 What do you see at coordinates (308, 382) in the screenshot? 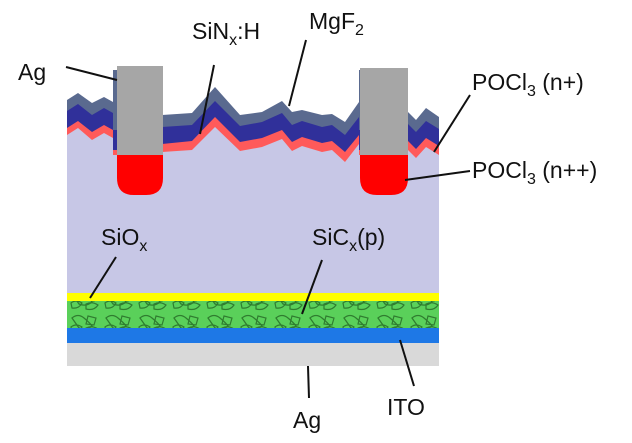
I see `leader-ag-bottom` at bounding box center [308, 382].